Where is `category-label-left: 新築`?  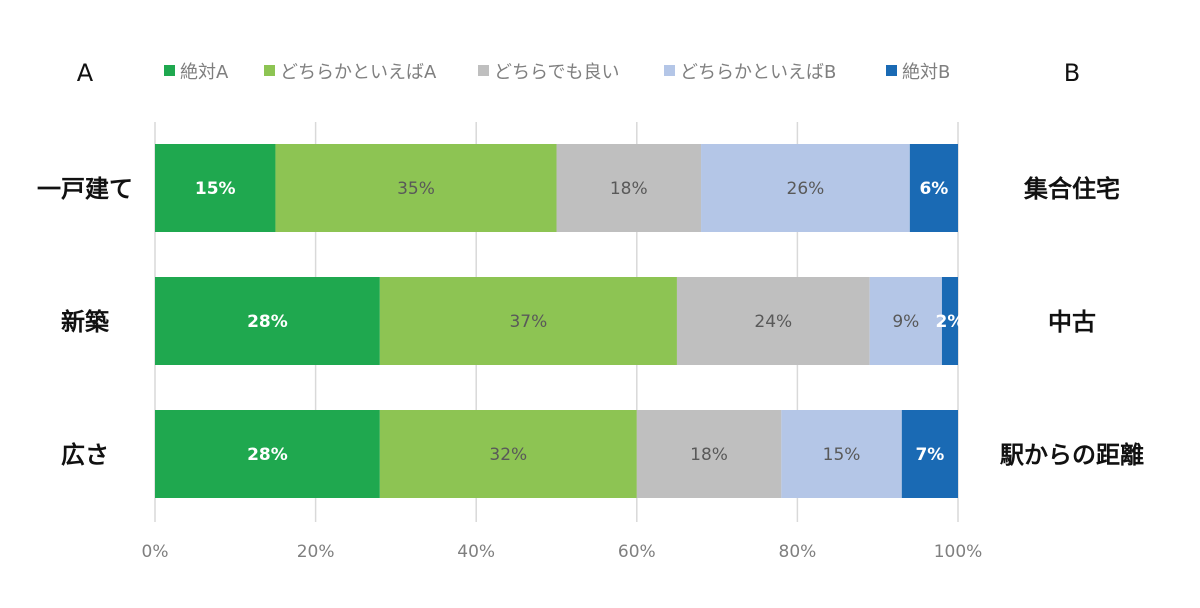
category-label-left: 新築 is located at coordinates (85, 322).